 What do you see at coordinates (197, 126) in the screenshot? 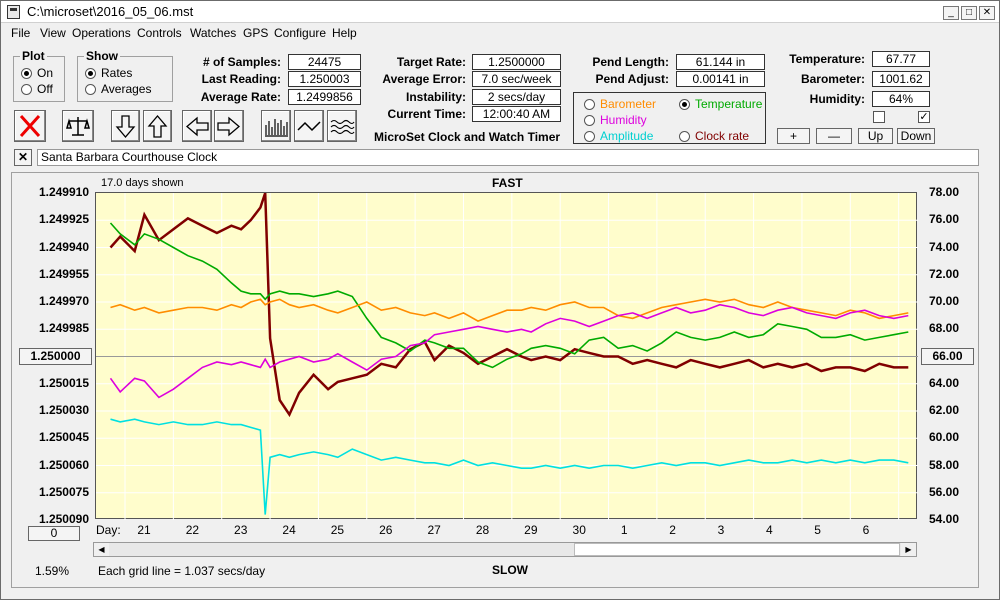
I see `scroll-left-button` at bounding box center [197, 126].